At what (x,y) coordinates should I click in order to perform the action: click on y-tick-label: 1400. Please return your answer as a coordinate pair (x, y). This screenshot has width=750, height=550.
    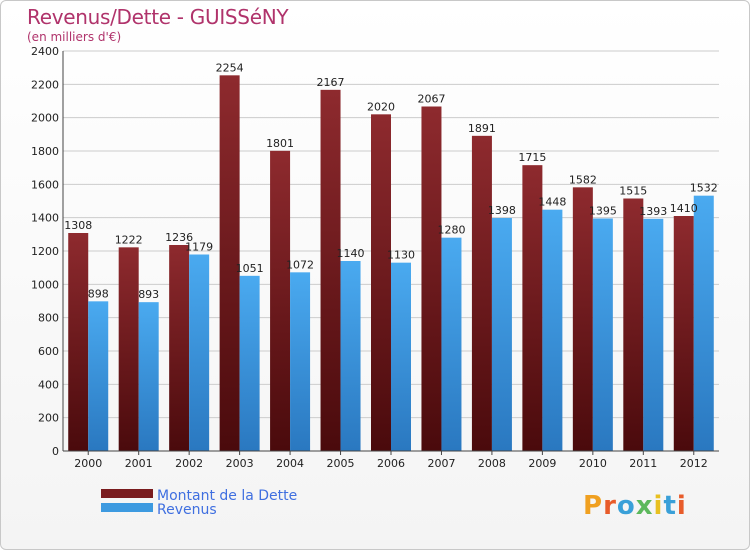
    Looking at the image, I should click on (45, 218).